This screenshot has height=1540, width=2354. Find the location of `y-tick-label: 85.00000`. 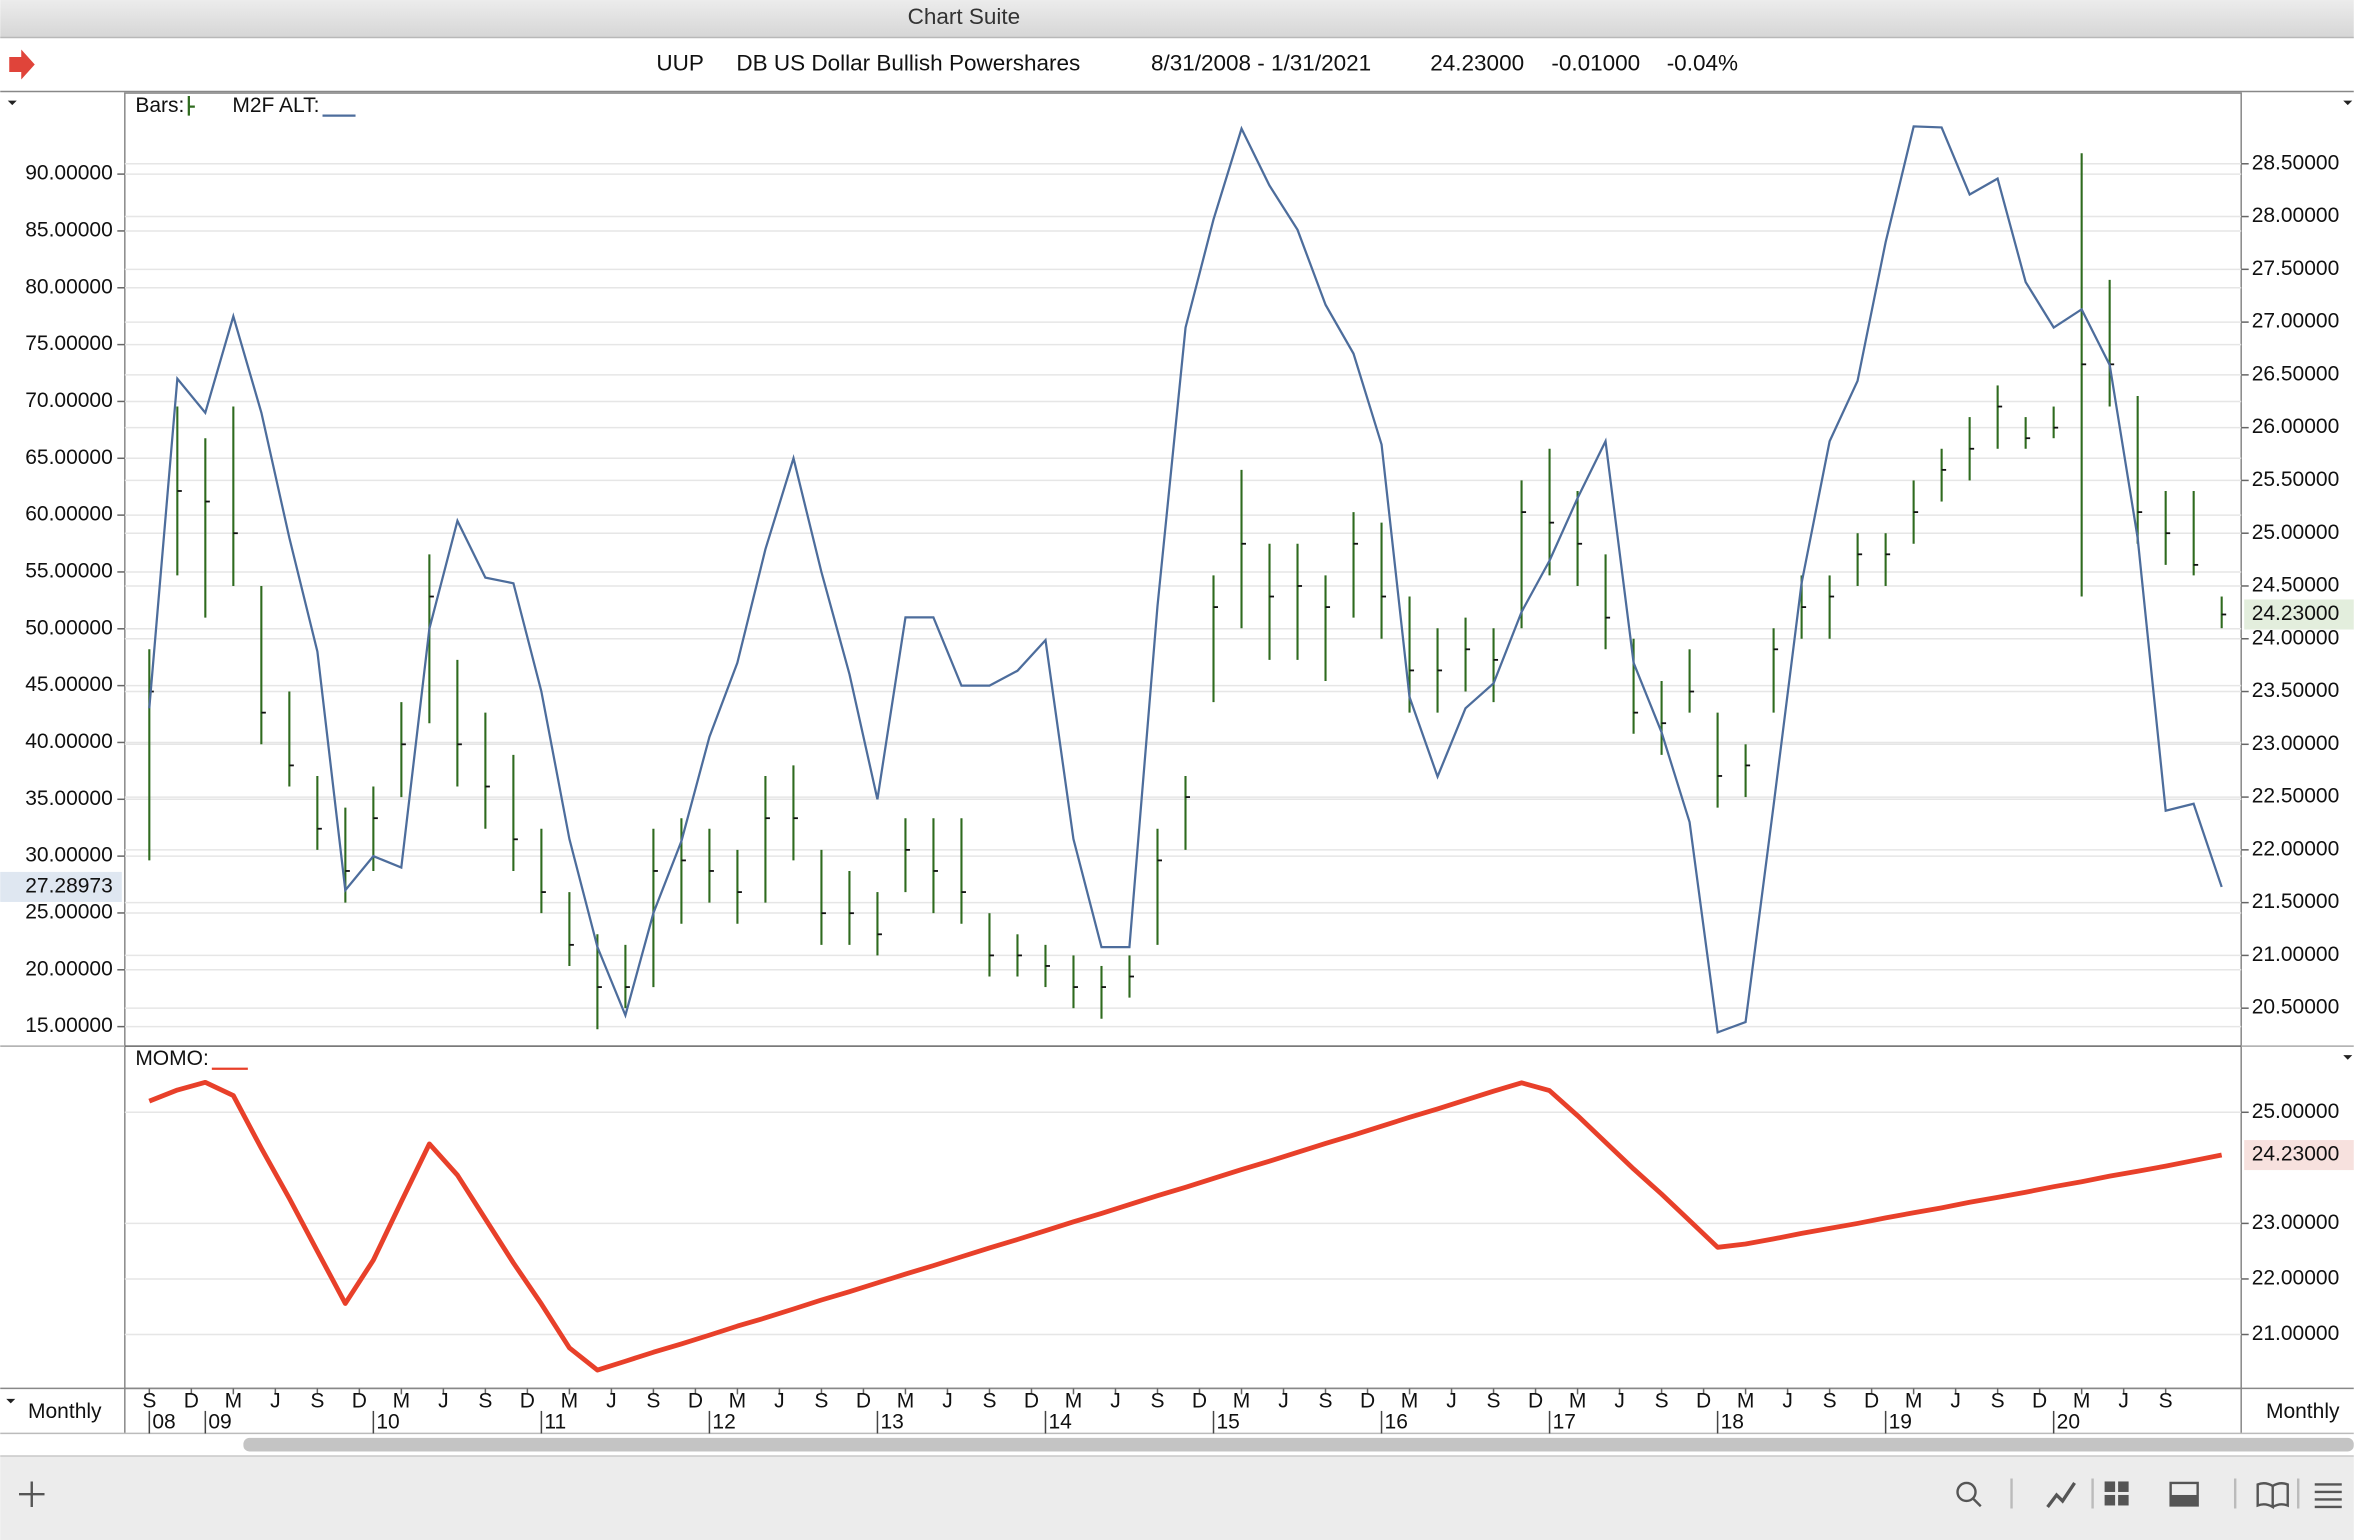

y-tick-label: 85.00000 is located at coordinates (69, 229).